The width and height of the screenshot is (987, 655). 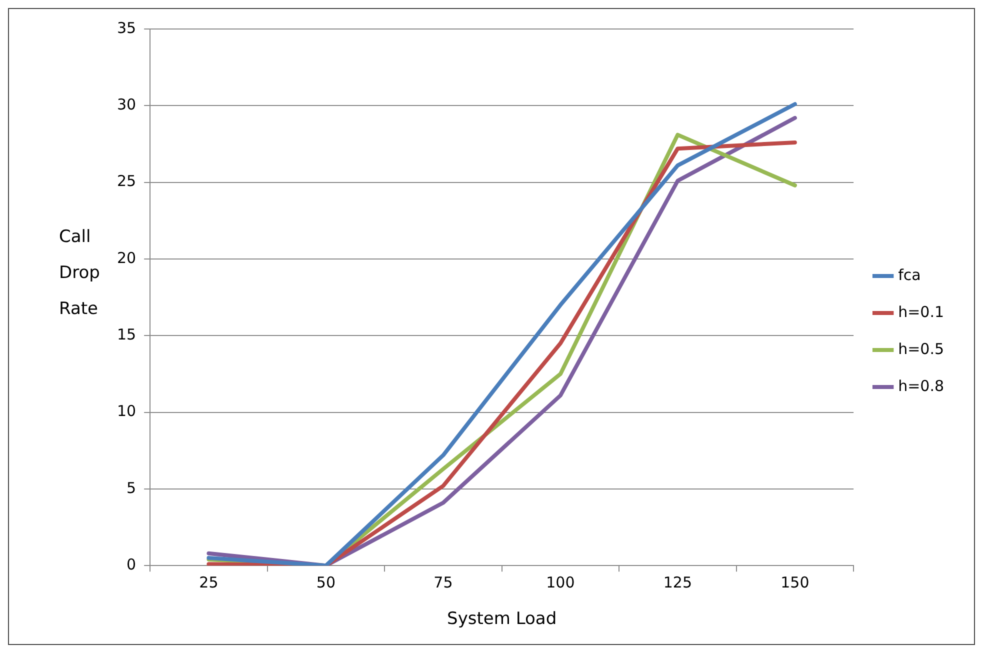 I want to click on y-tick-label: 20, so click(x=126, y=257).